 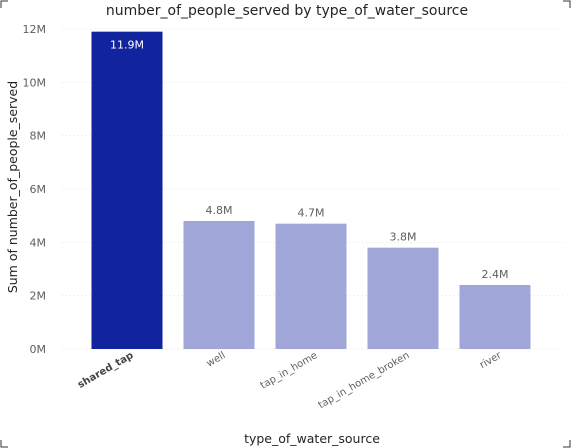 What do you see at coordinates (106, 370) in the screenshot?
I see `x-tick-label: shared_tap` at bounding box center [106, 370].